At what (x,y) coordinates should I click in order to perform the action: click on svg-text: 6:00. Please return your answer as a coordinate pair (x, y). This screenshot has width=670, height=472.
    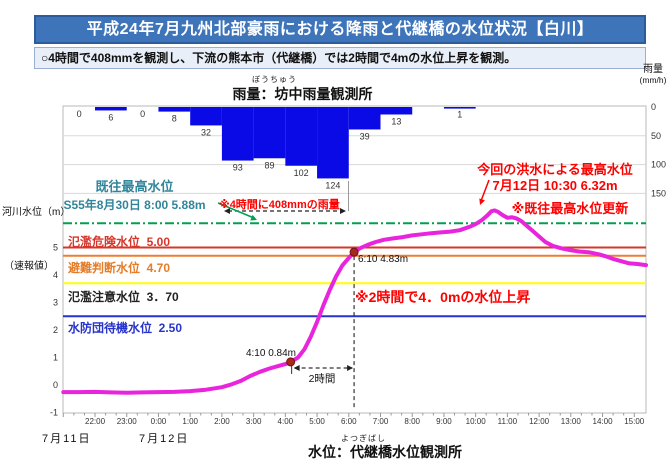
    Looking at the image, I should click on (349, 421).